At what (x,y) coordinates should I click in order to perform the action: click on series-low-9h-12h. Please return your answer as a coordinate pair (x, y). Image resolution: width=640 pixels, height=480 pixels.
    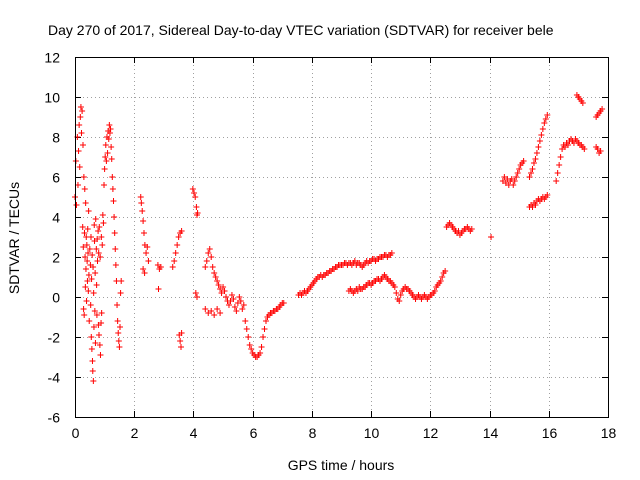
    Looking at the image, I should click on (397, 286).